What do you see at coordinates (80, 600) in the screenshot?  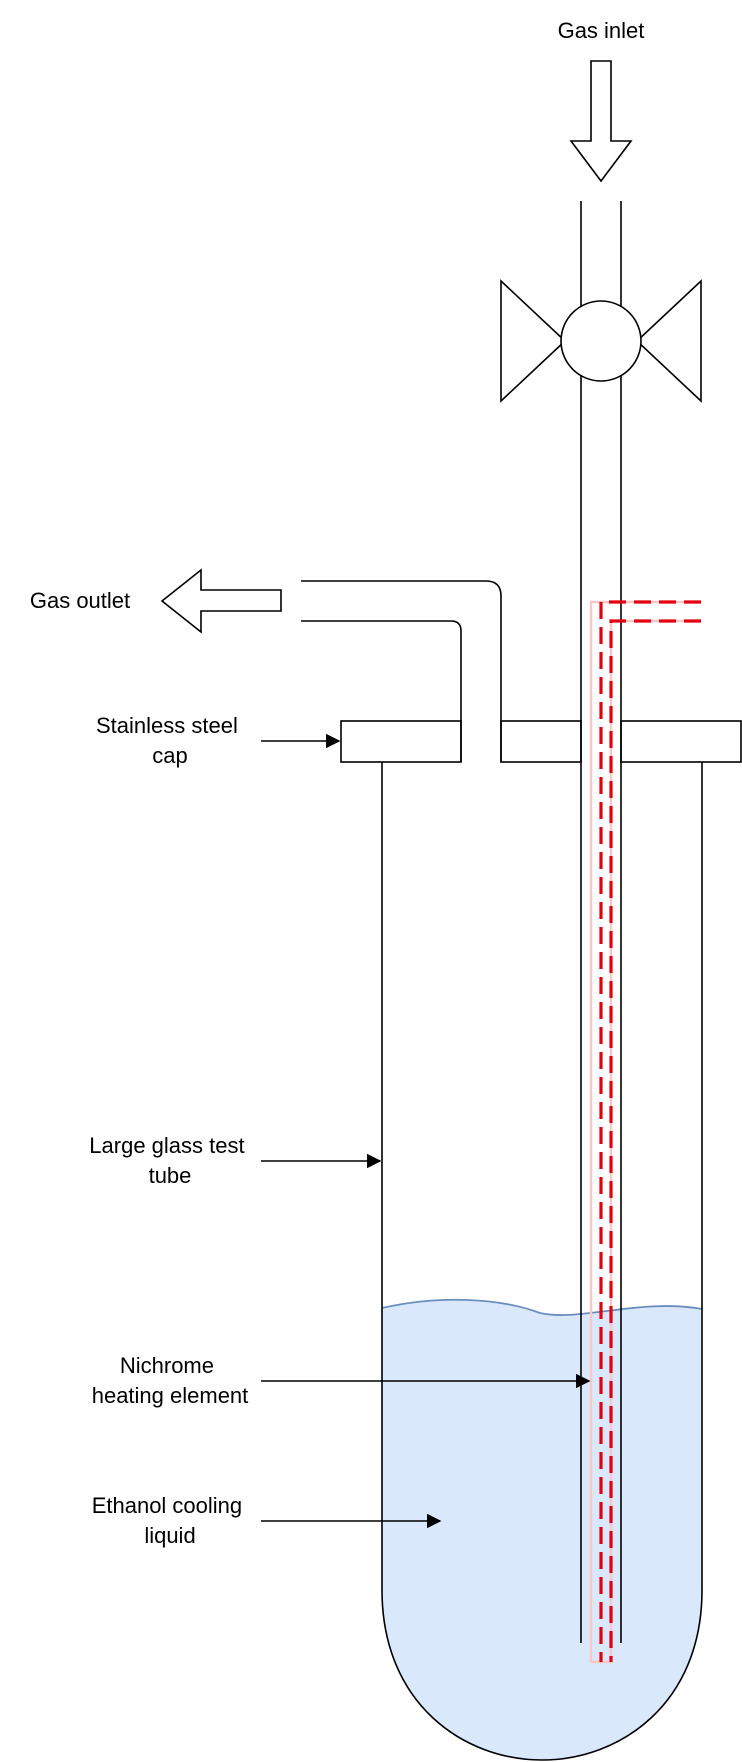 I see `gas-outlet-label: Gas outlet` at bounding box center [80, 600].